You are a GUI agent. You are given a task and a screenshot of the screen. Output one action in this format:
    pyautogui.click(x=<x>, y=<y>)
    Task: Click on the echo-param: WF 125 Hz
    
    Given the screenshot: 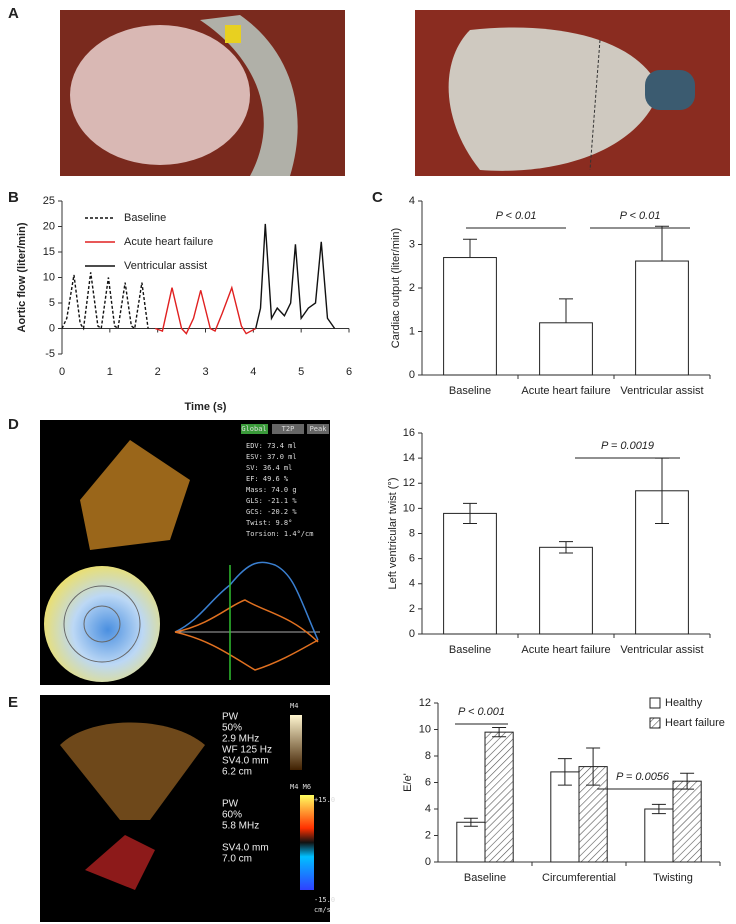 What is the action you would take?
    pyautogui.click(x=247, y=750)
    